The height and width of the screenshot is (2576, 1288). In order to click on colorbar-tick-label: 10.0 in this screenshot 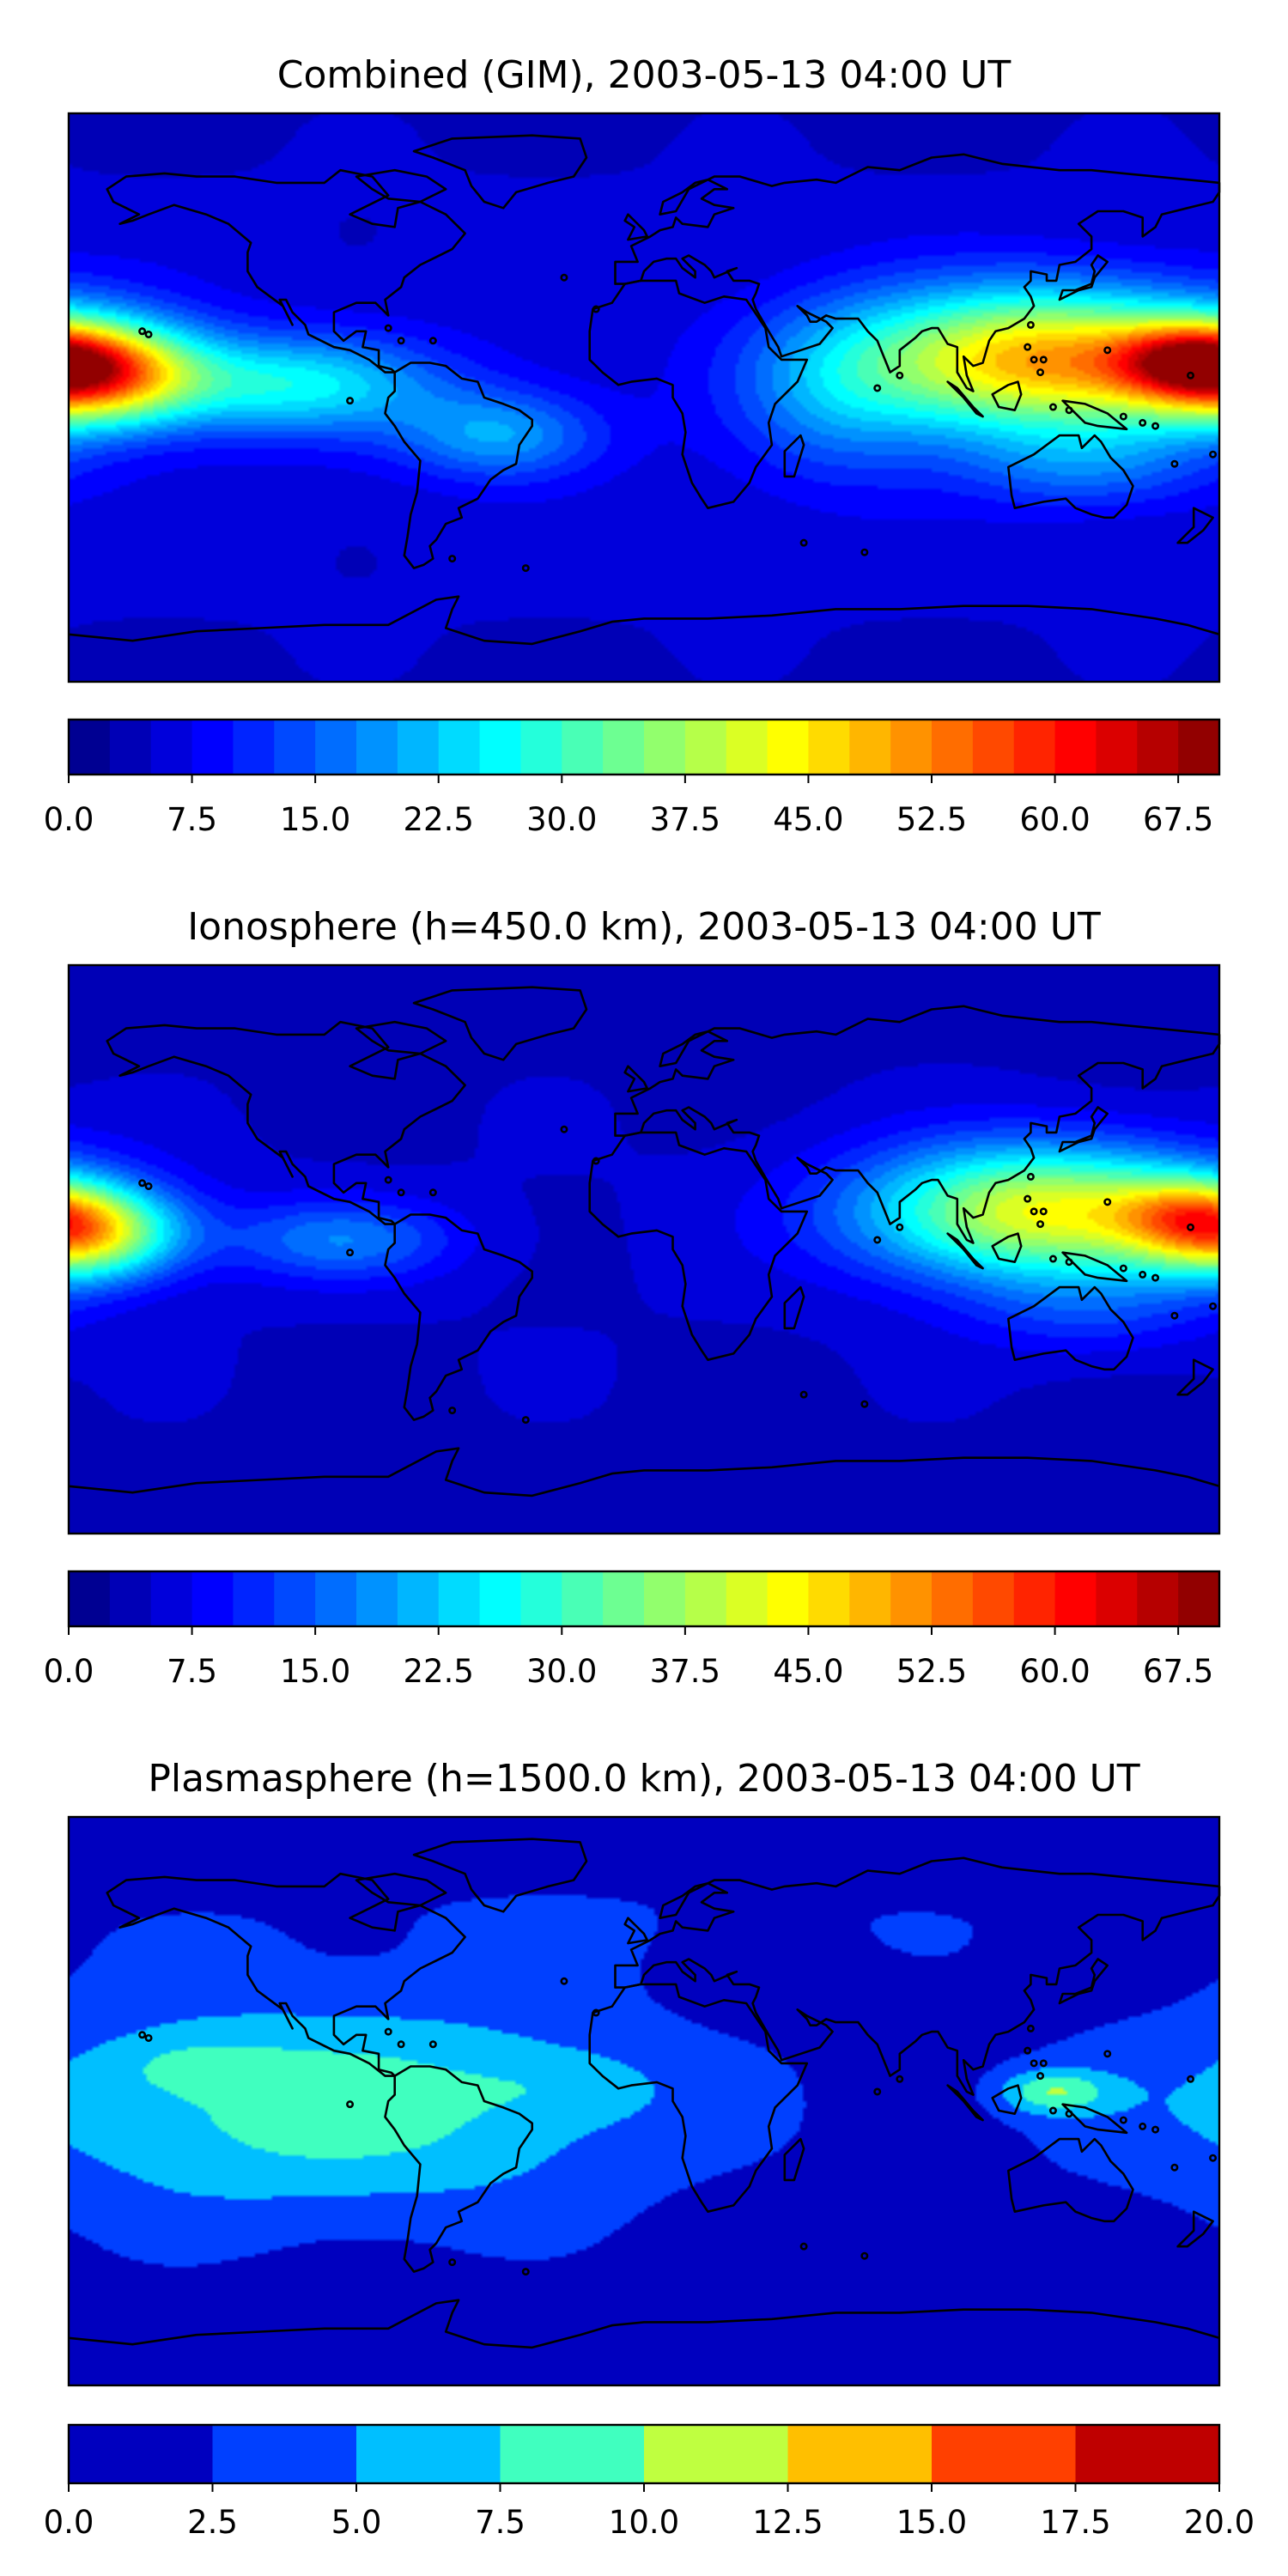, I will do `click(644, 2522)`.